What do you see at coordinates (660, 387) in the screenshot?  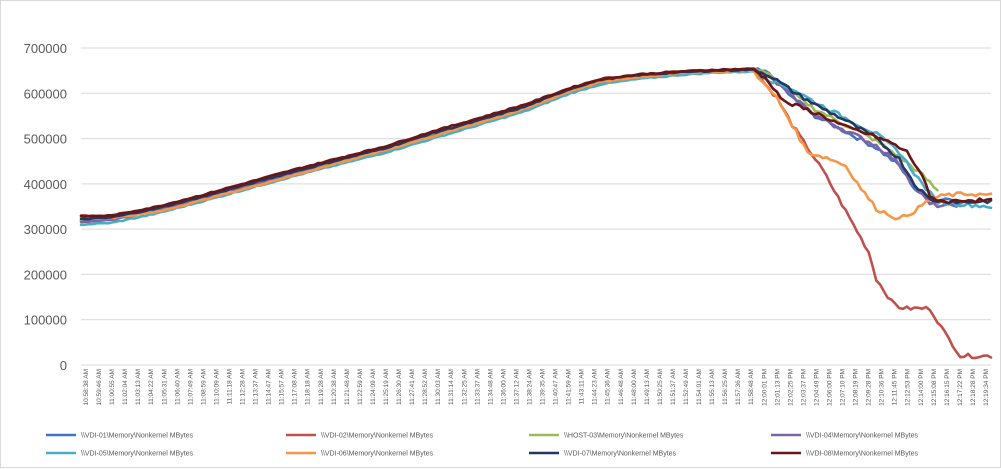 I see `x-tick-label: 11:50:25 AM` at bounding box center [660, 387].